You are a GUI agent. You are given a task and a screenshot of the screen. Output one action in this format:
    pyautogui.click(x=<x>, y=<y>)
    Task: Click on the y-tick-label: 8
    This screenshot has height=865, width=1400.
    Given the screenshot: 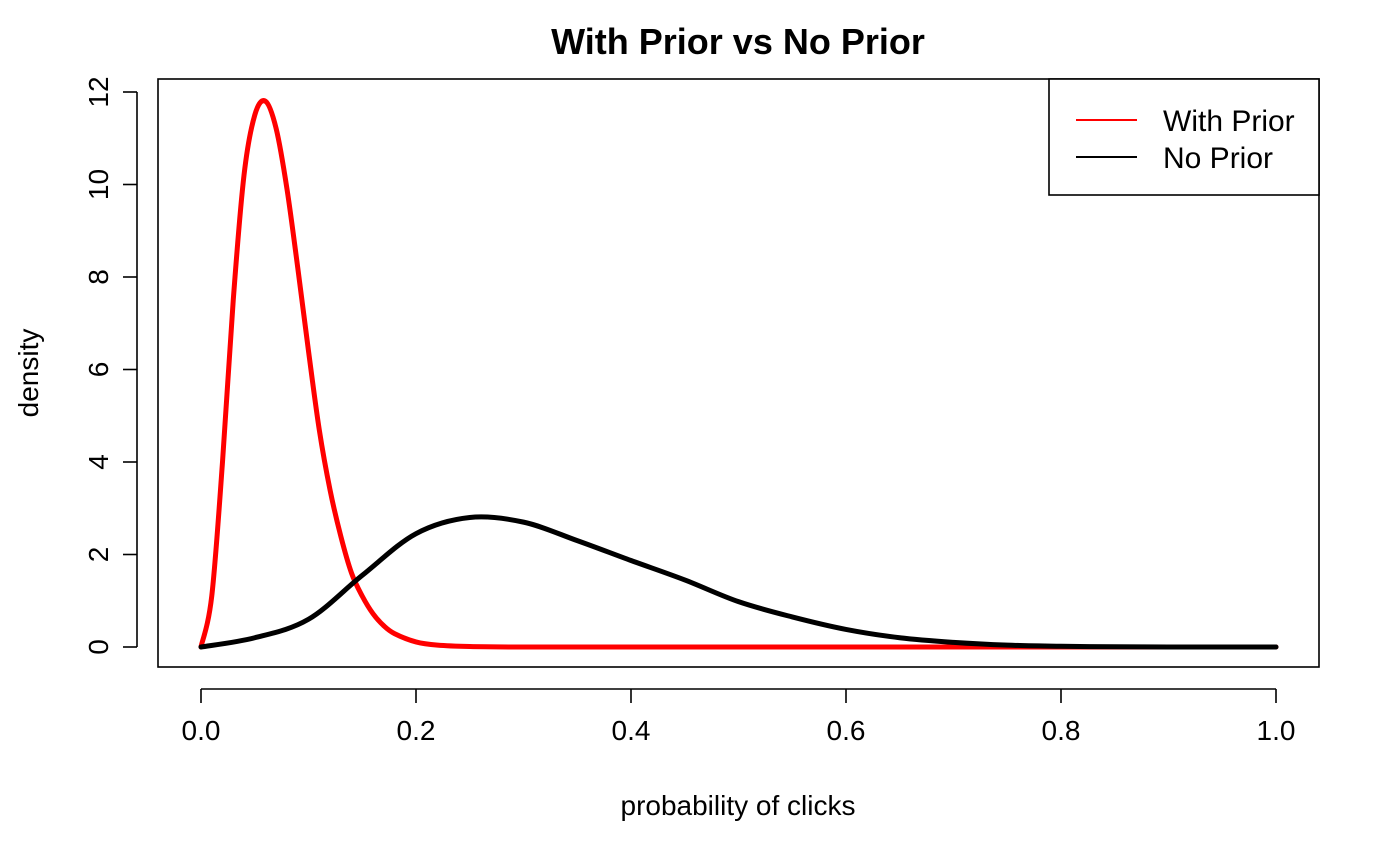 What is the action you would take?
    pyautogui.click(x=98, y=277)
    